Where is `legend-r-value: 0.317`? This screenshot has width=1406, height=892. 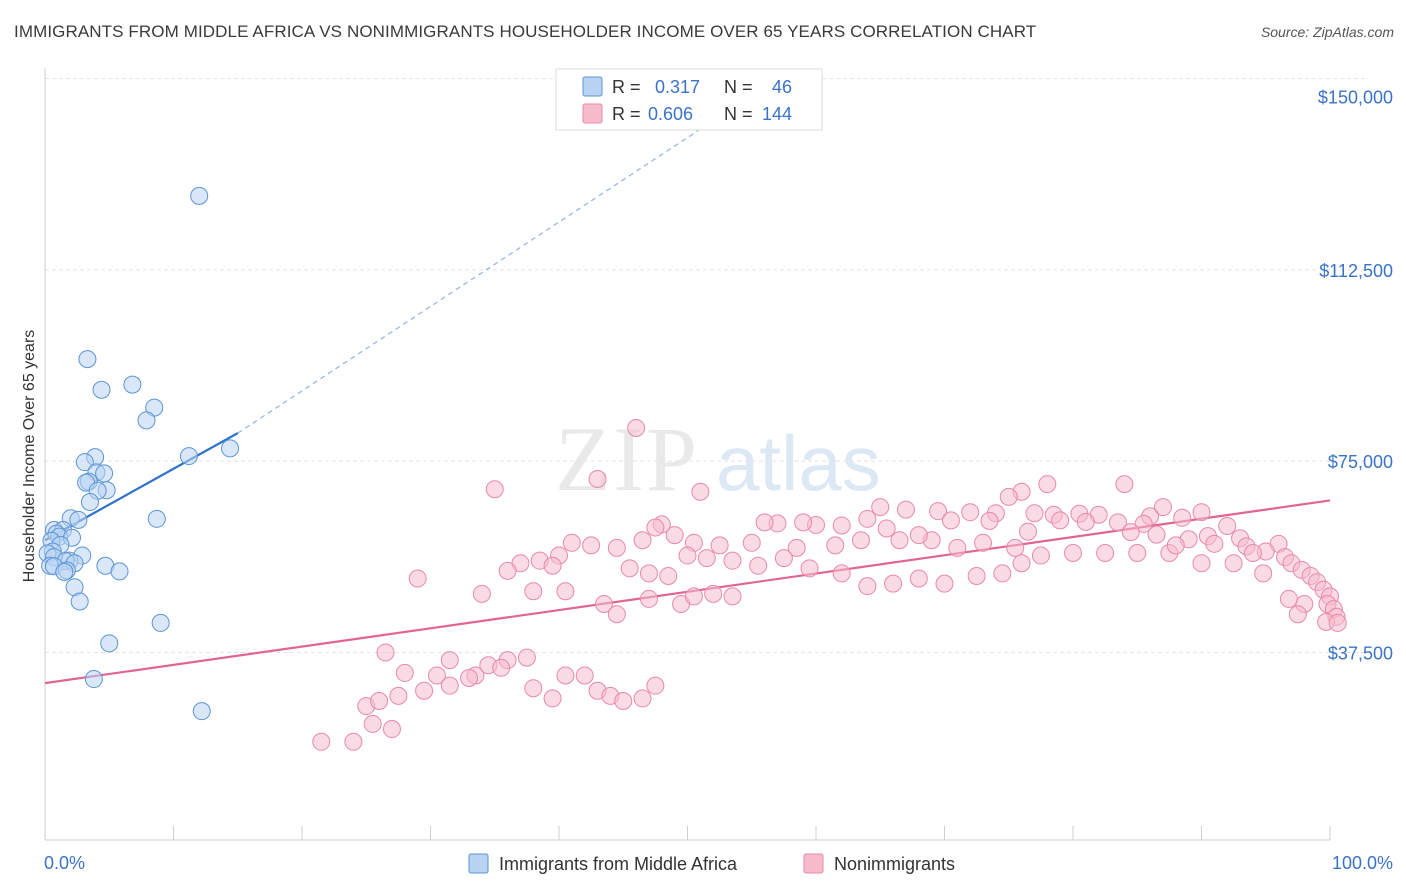
legend-r-value: 0.317 is located at coordinates (677, 87).